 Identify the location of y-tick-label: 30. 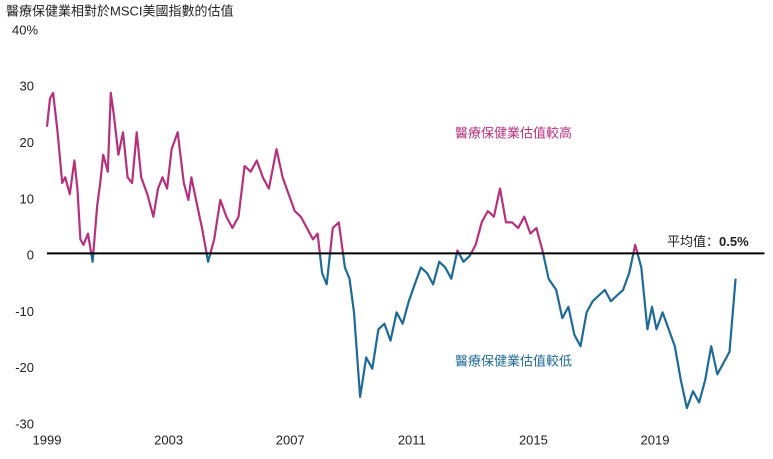
(27, 86).